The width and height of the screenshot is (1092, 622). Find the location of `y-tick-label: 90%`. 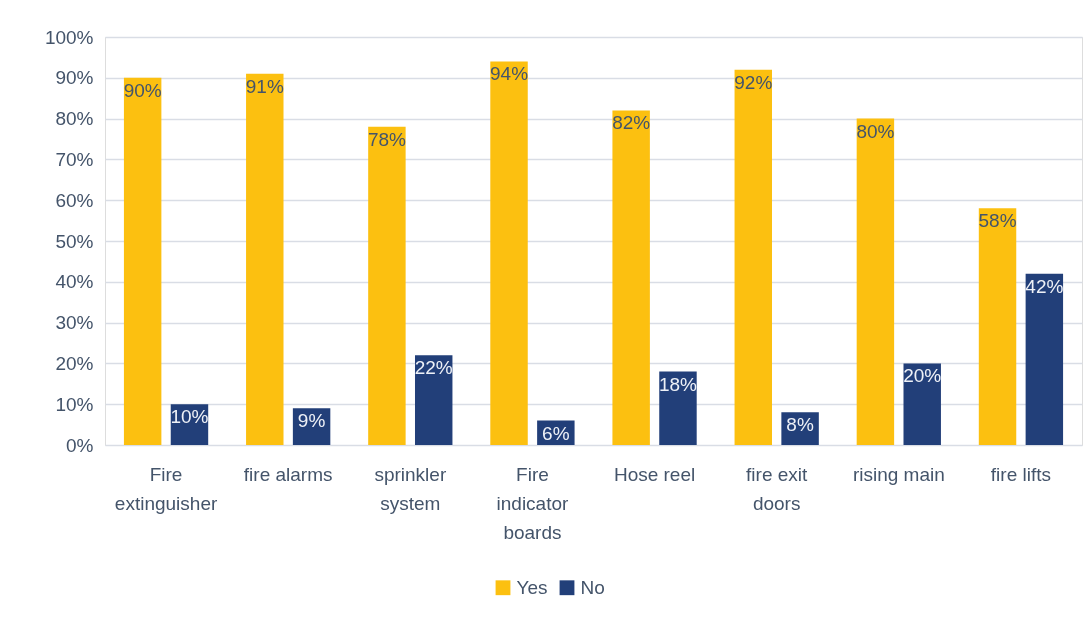

y-tick-label: 90% is located at coordinates (74, 78).